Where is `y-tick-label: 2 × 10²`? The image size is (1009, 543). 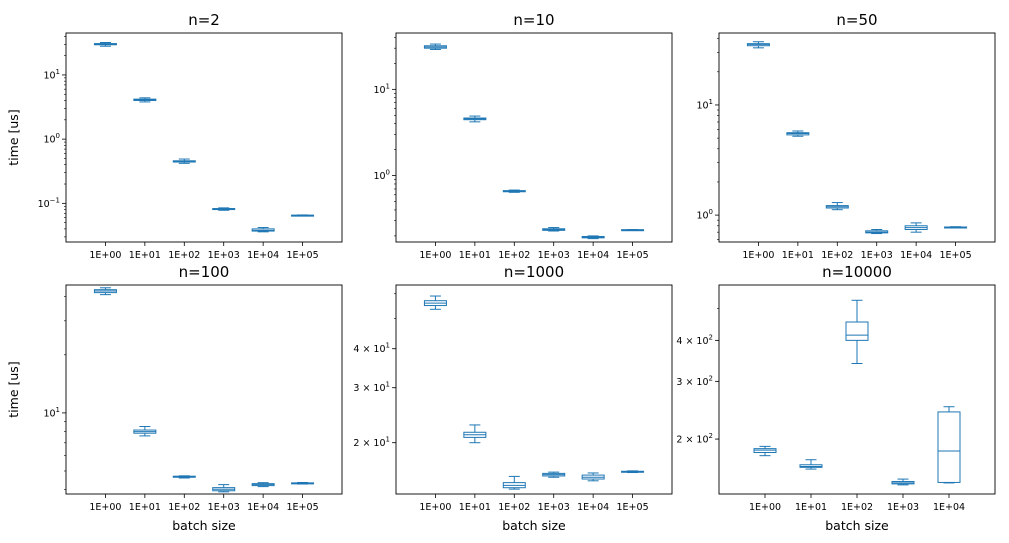
y-tick-label: 2 × 10² is located at coordinates (694, 439).